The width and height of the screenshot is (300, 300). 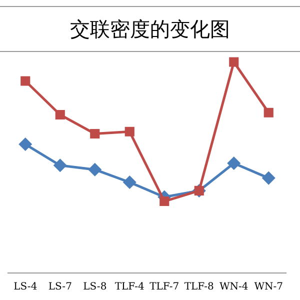 I want to click on x-tick-label: TLF-8, so click(x=199, y=287).